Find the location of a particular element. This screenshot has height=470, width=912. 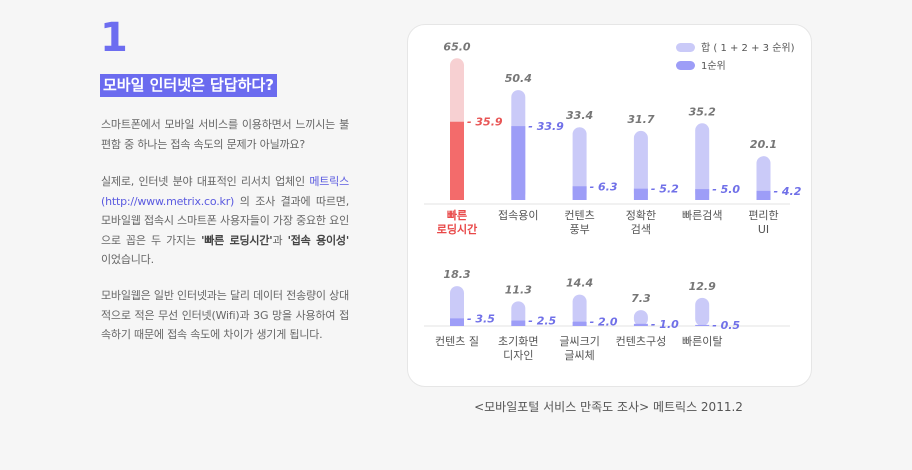

total-value-label: 31.7 is located at coordinates (640, 119).